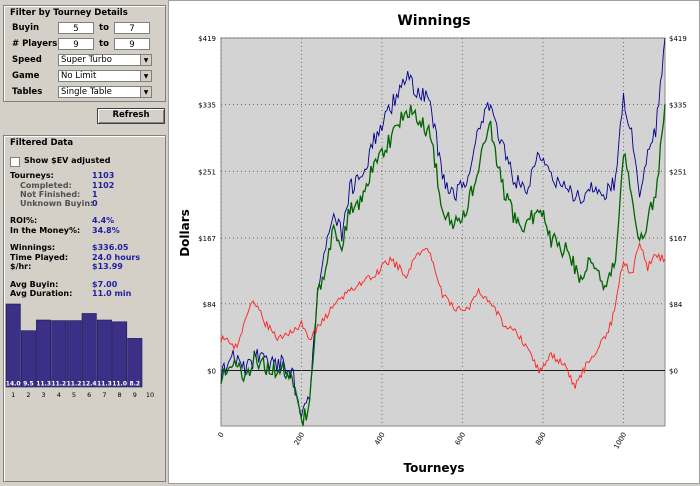  What do you see at coordinates (541, 439) in the screenshot?
I see `x-tick-label: 800` at bounding box center [541, 439].